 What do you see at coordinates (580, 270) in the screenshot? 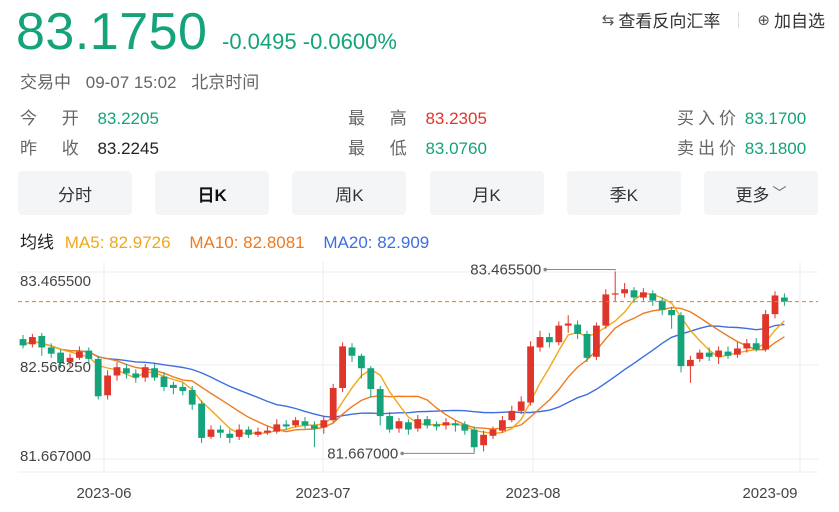
I see `max-annotation-line` at bounding box center [580, 270].